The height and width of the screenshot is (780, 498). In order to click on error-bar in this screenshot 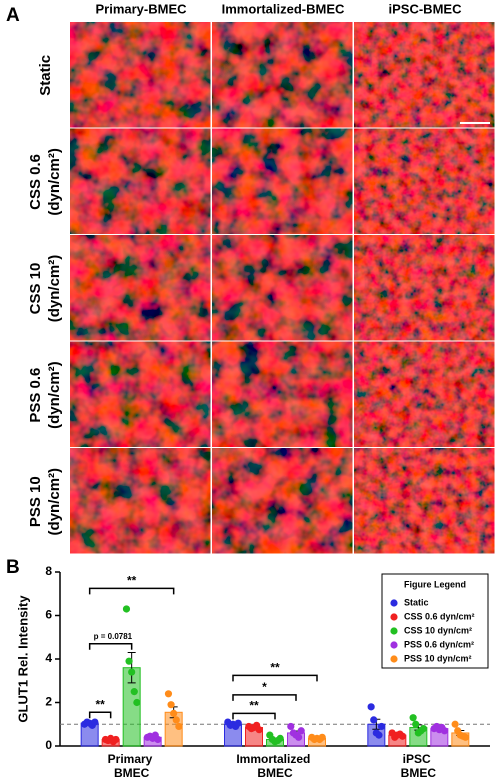, I will do `click(131, 667)`.